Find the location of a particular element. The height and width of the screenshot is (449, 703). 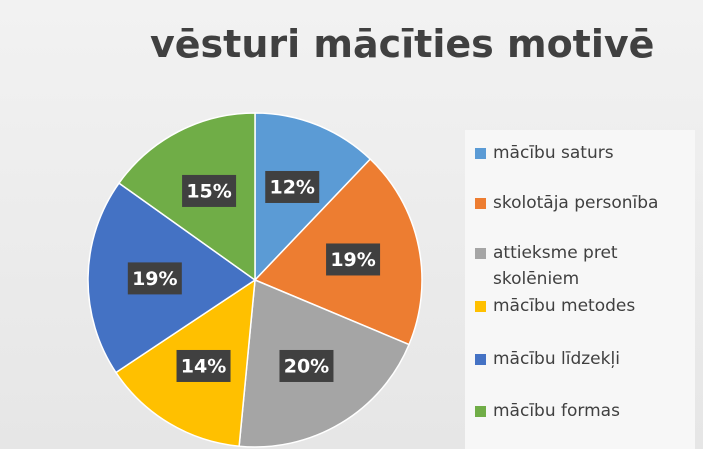

data-label: 20% is located at coordinates (306, 366).